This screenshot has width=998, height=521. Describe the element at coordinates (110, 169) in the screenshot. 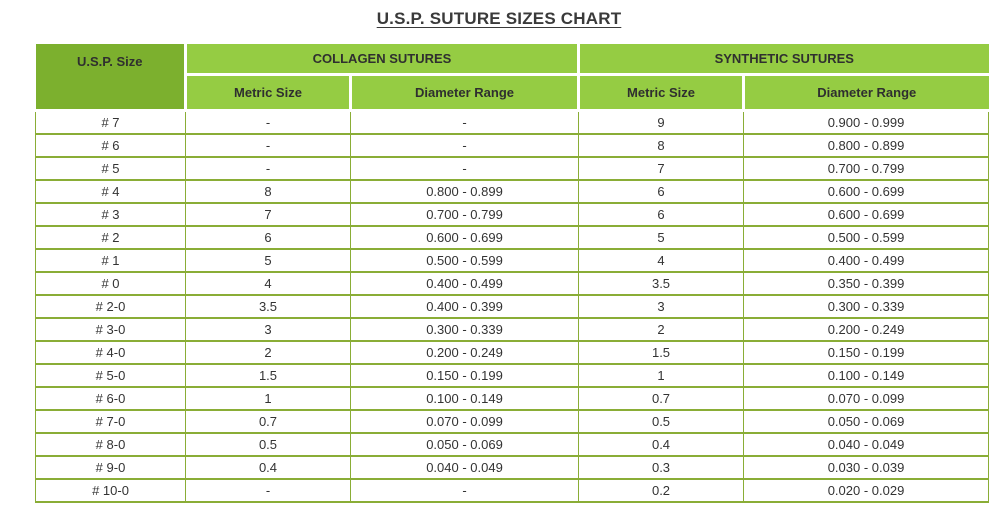

I see `usp-size-cell: # 5` at that location.